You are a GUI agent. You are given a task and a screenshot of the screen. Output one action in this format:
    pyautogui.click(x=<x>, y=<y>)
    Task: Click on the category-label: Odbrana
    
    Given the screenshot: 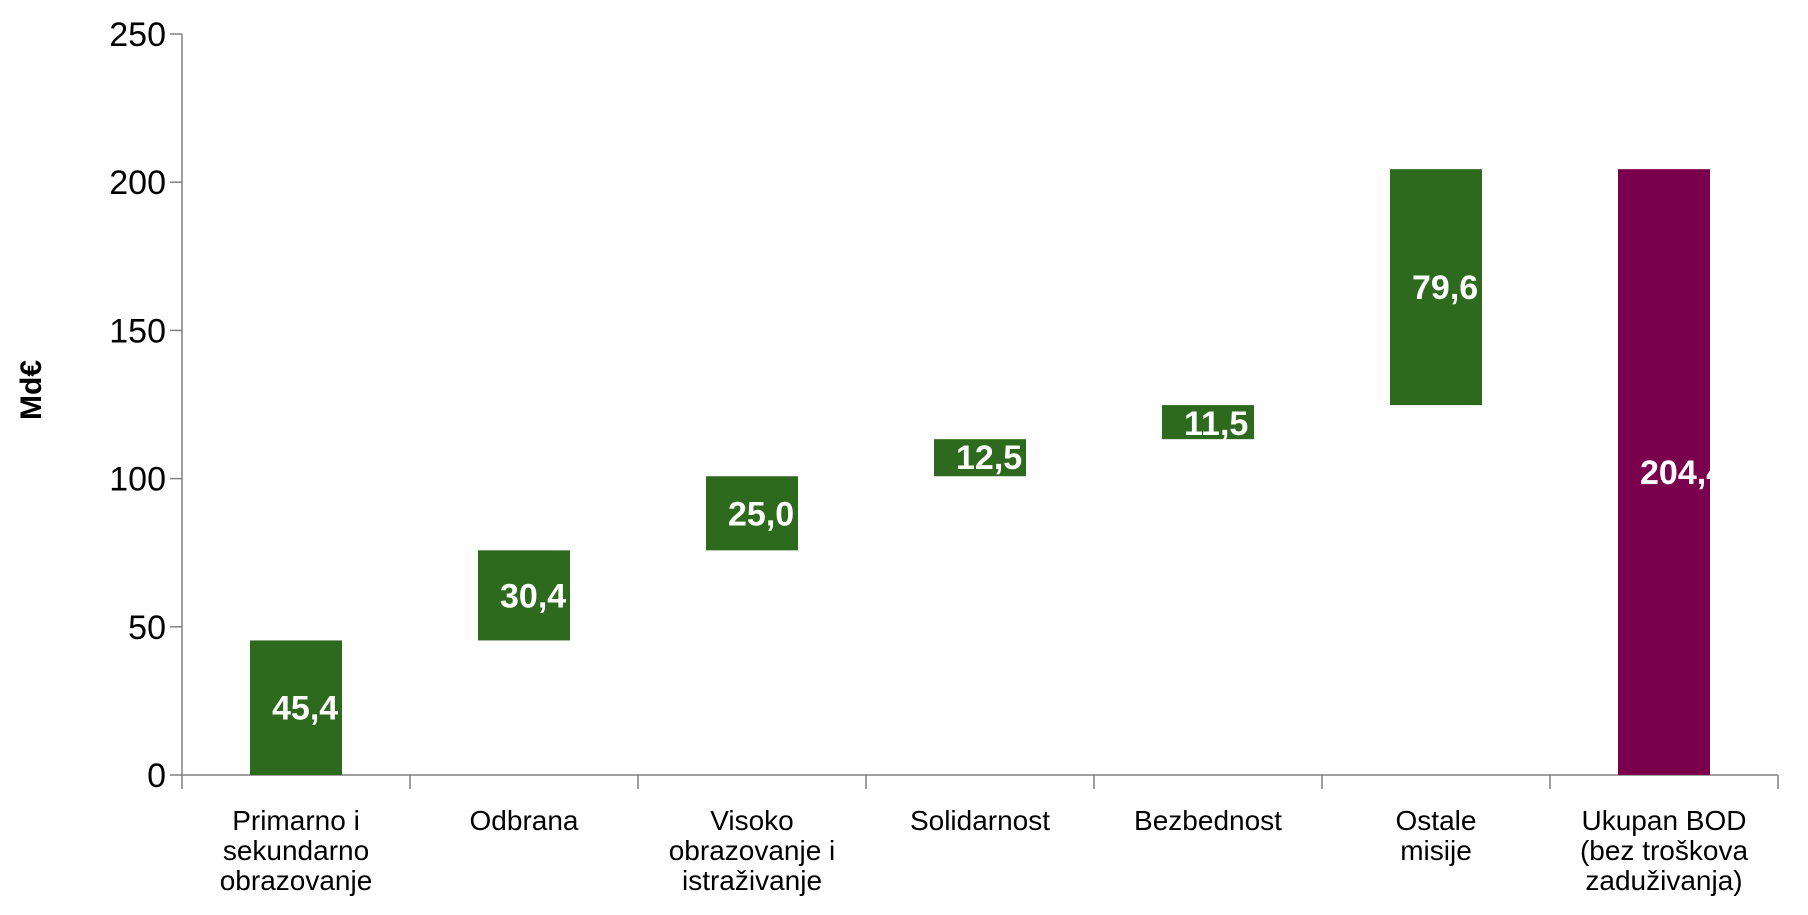 What is the action you would take?
    pyautogui.click(x=524, y=820)
    